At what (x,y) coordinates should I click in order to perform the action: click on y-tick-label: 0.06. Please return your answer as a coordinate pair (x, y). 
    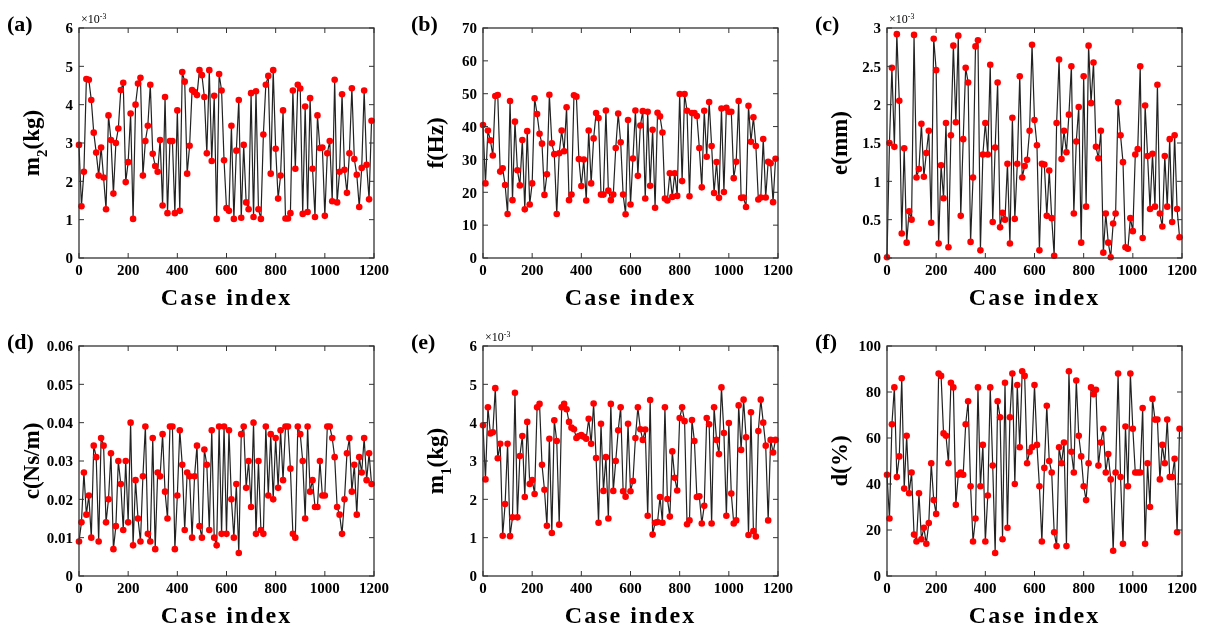
    Looking at the image, I should click on (60, 346).